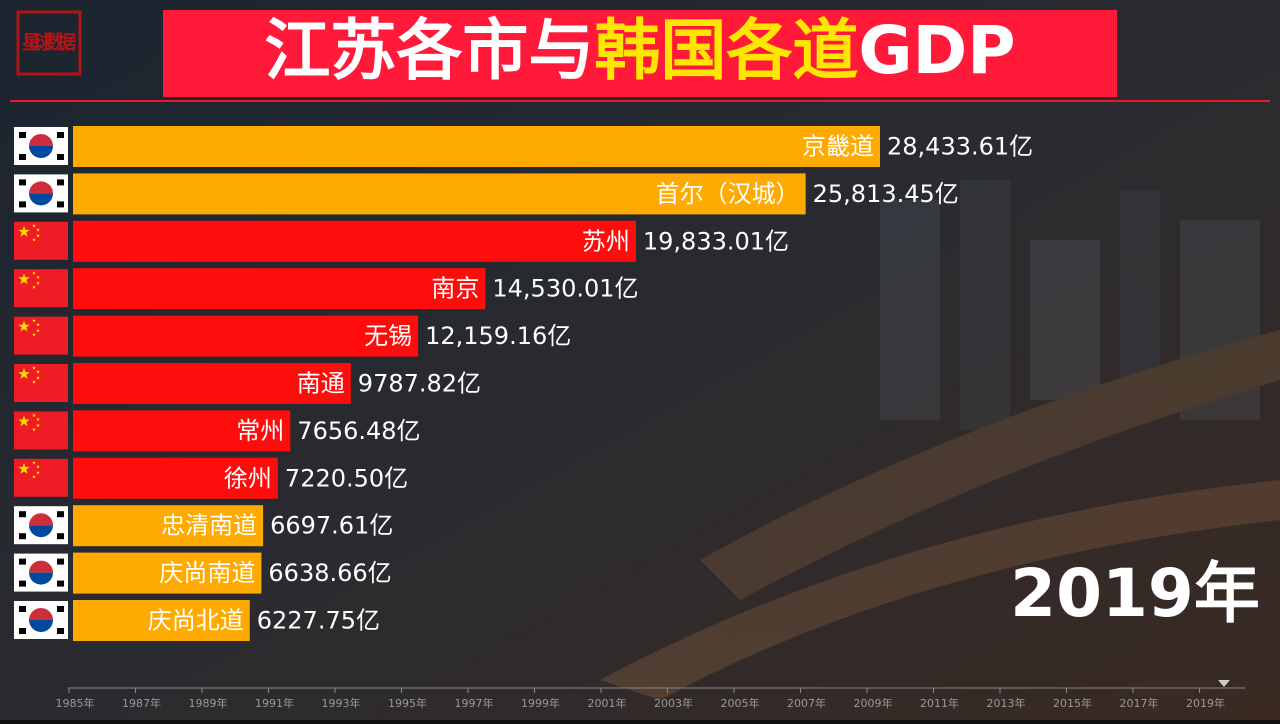 The width and height of the screenshot is (1280, 724). Describe the element at coordinates (388, 336) in the screenshot. I see `category-label: 无锡` at that location.